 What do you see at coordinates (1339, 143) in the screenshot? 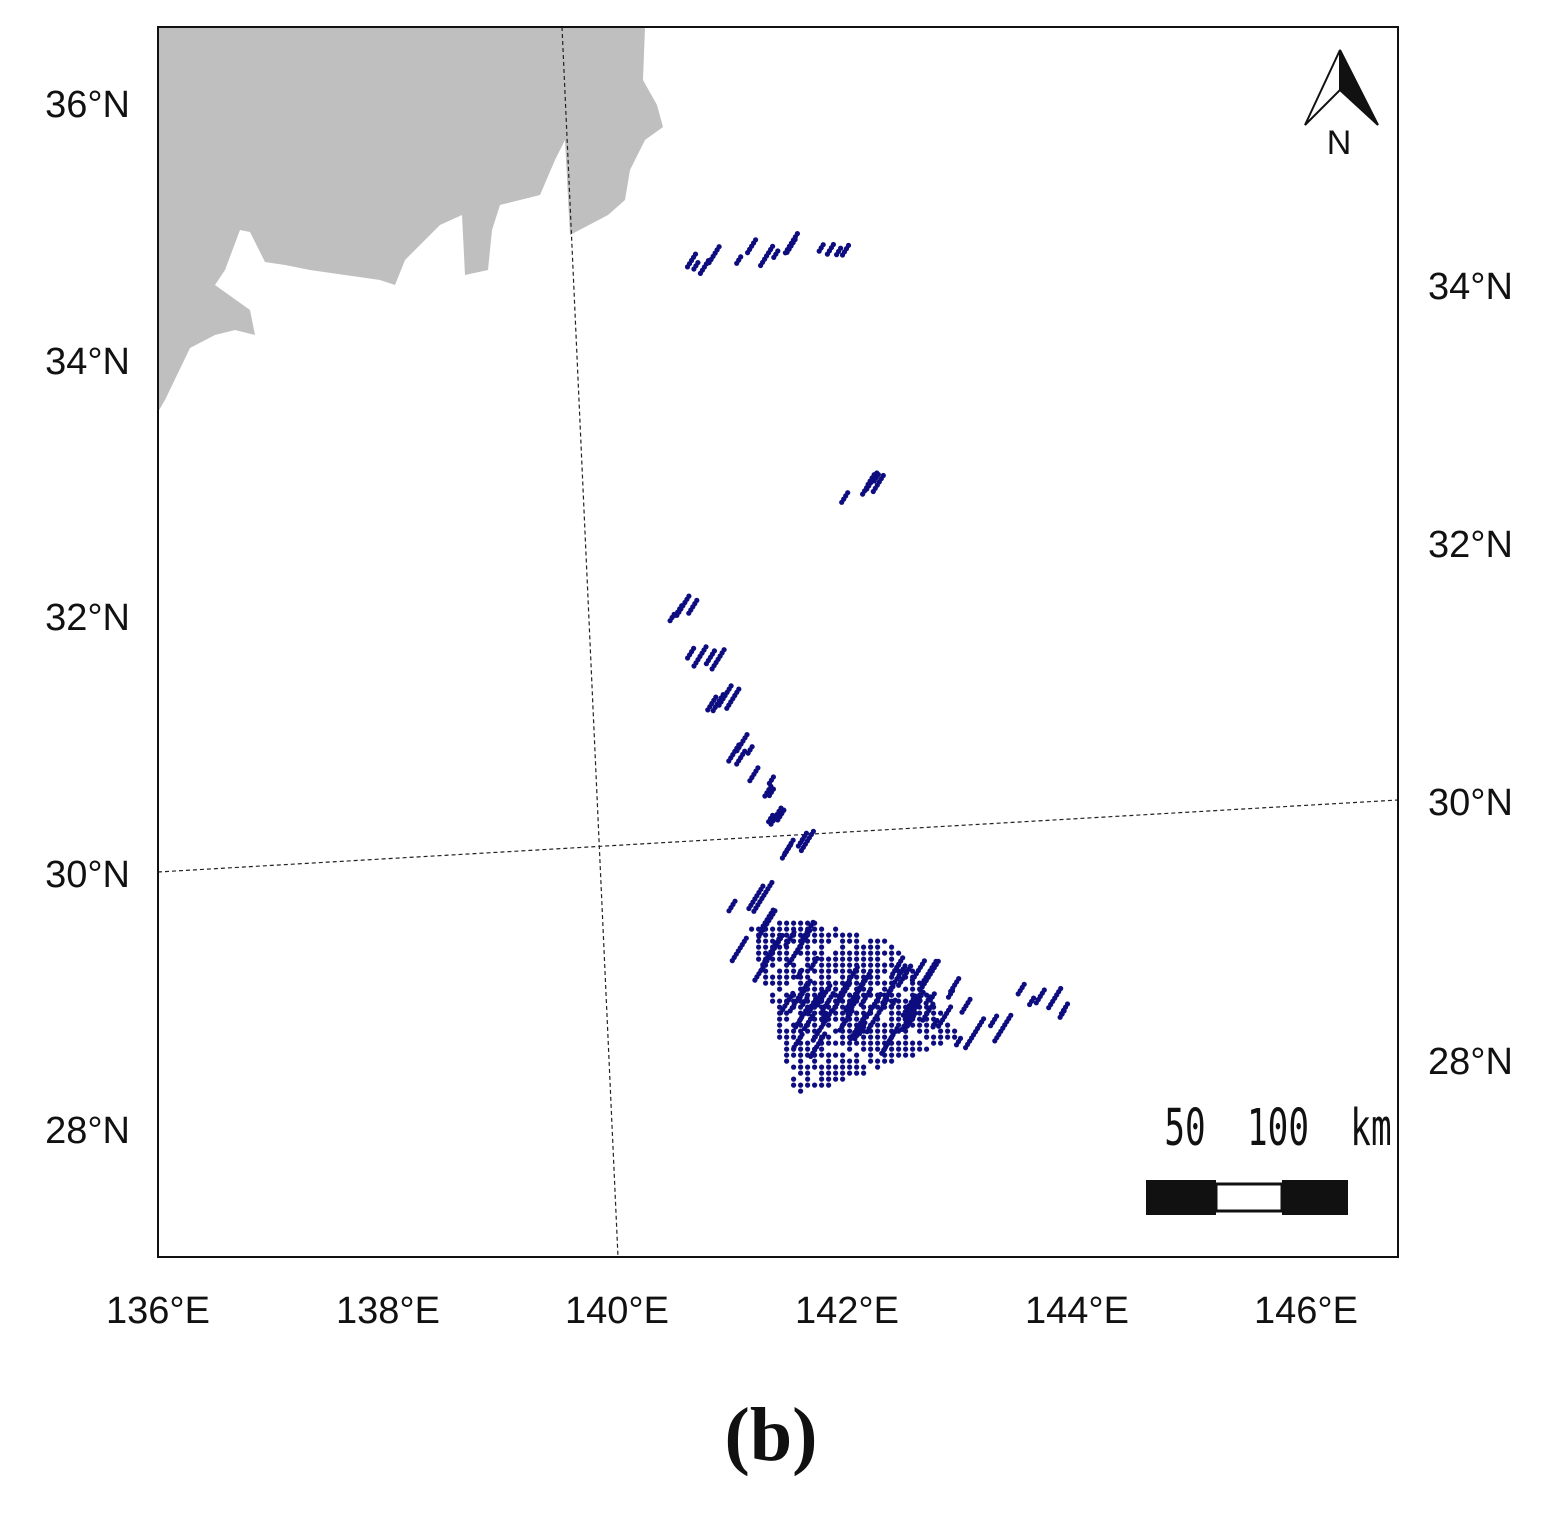
I see `north-arrow-label: N` at bounding box center [1339, 143].